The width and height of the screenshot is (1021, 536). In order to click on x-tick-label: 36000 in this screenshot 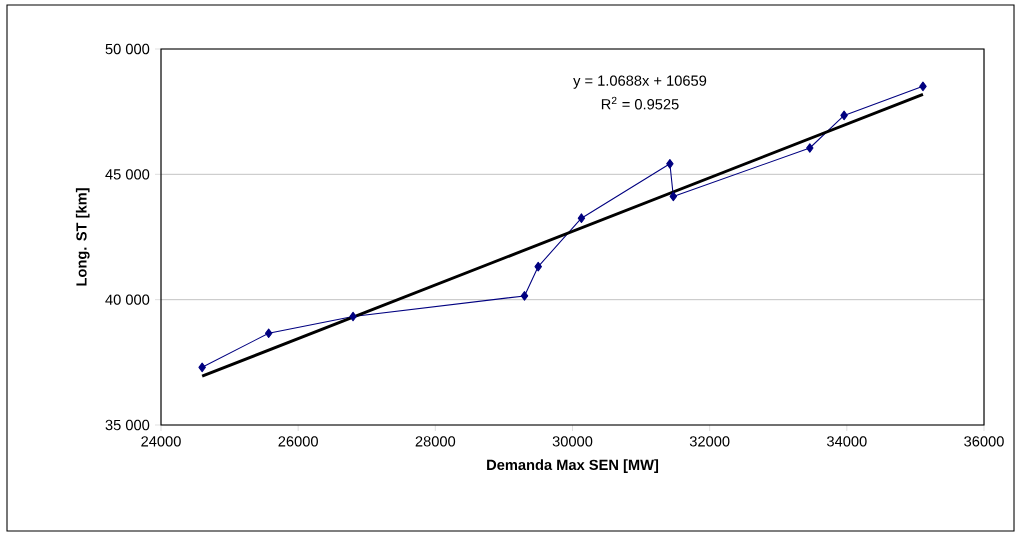, I will do `click(984, 441)`.